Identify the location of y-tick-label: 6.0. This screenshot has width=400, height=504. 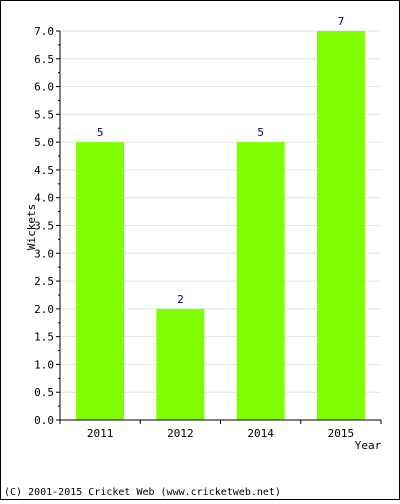
(44, 87).